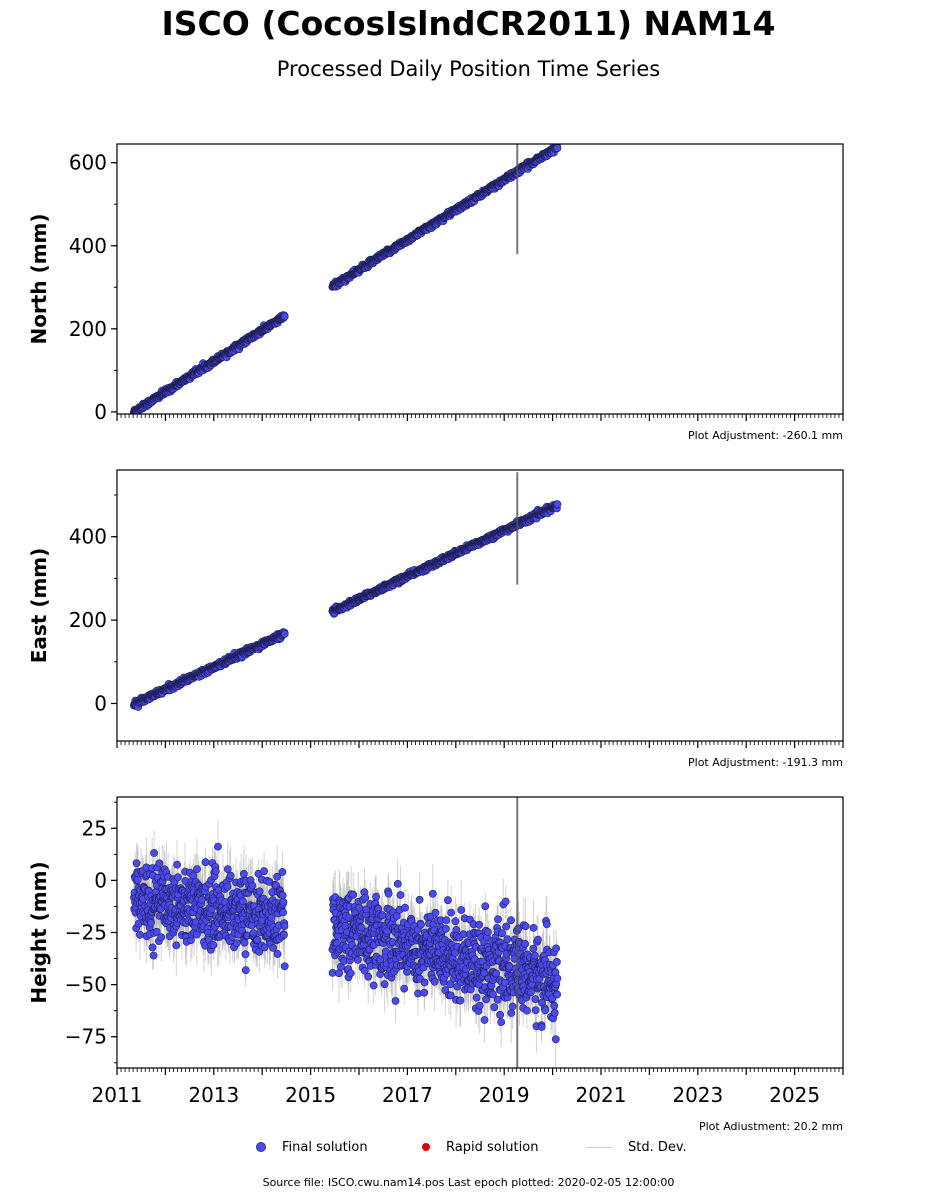  Describe the element at coordinates (88, 329) in the screenshot. I see `y-tick-label: 200` at that location.